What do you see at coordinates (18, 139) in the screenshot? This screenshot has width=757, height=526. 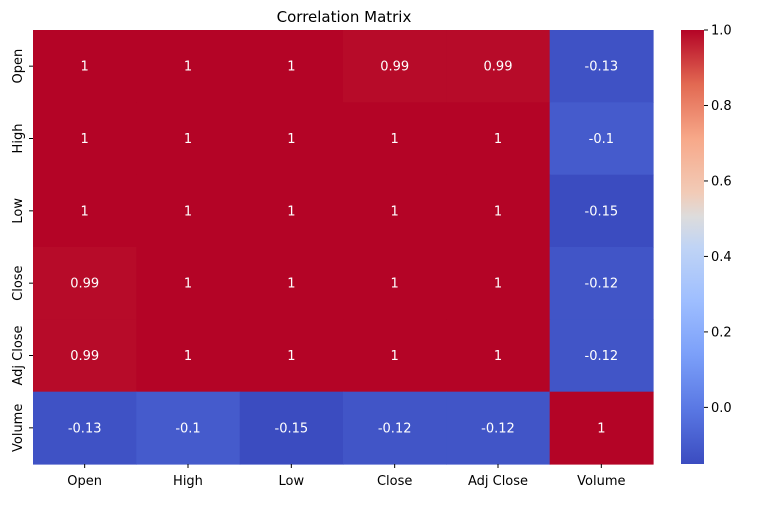 I see `y-tick-label: High` at bounding box center [18, 139].